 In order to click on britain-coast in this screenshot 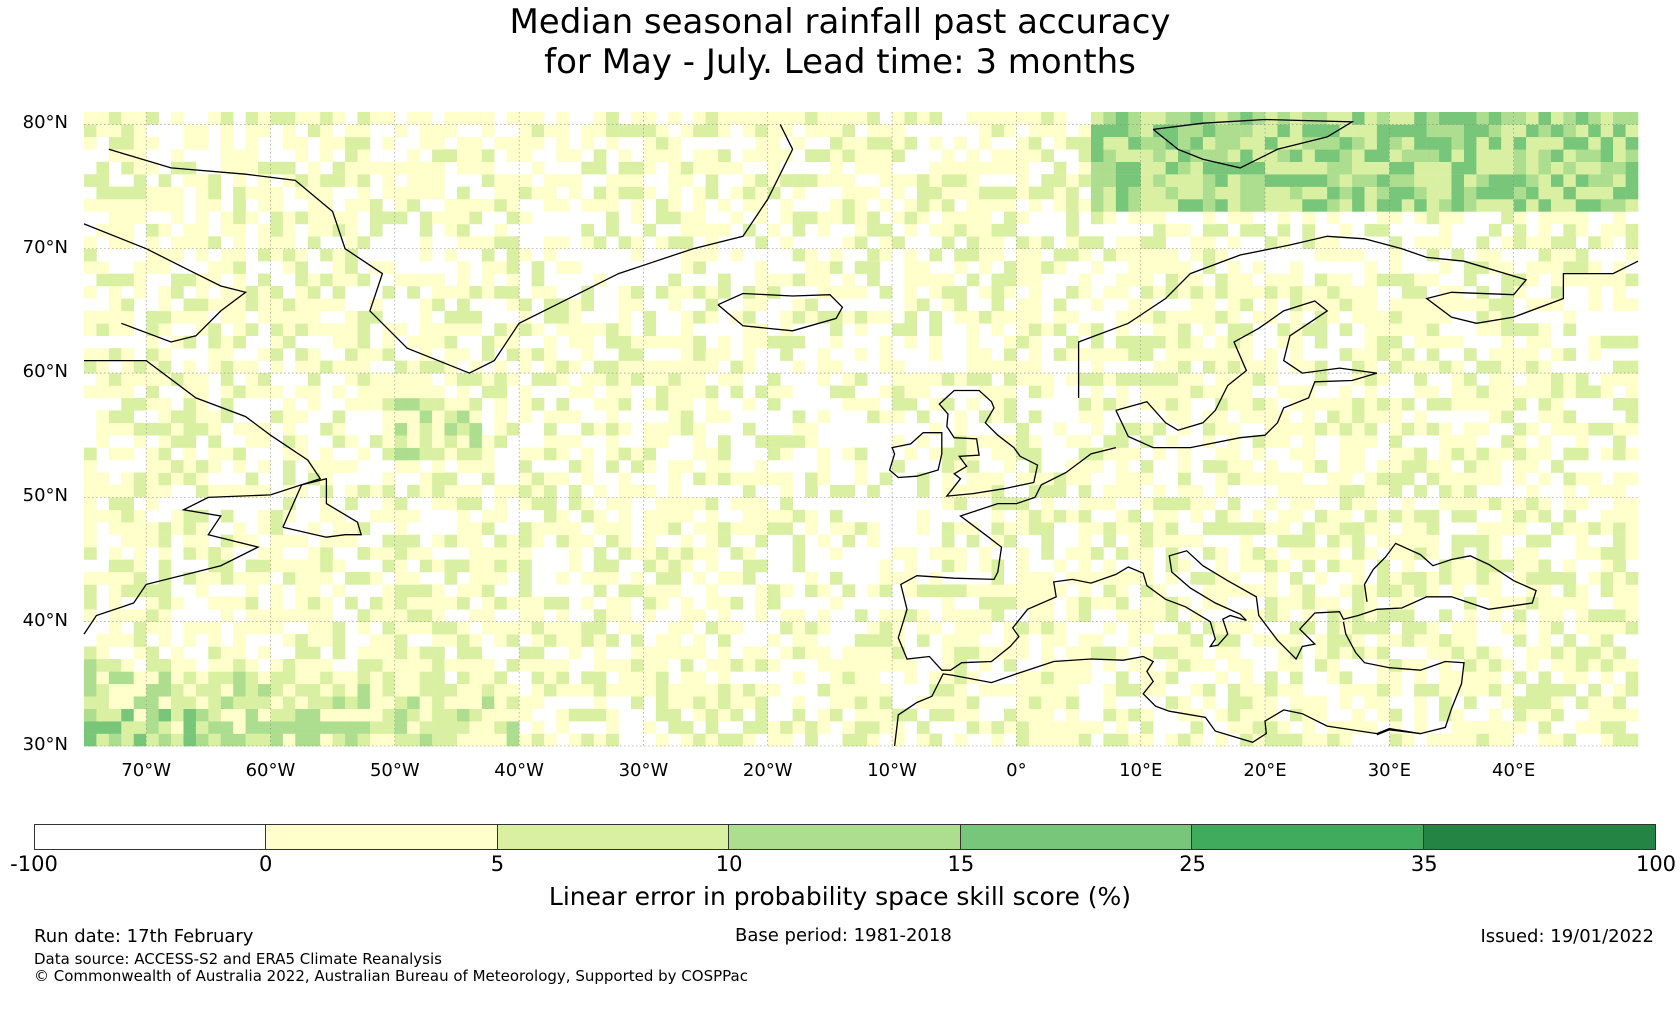, I will do `click(988, 443)`.